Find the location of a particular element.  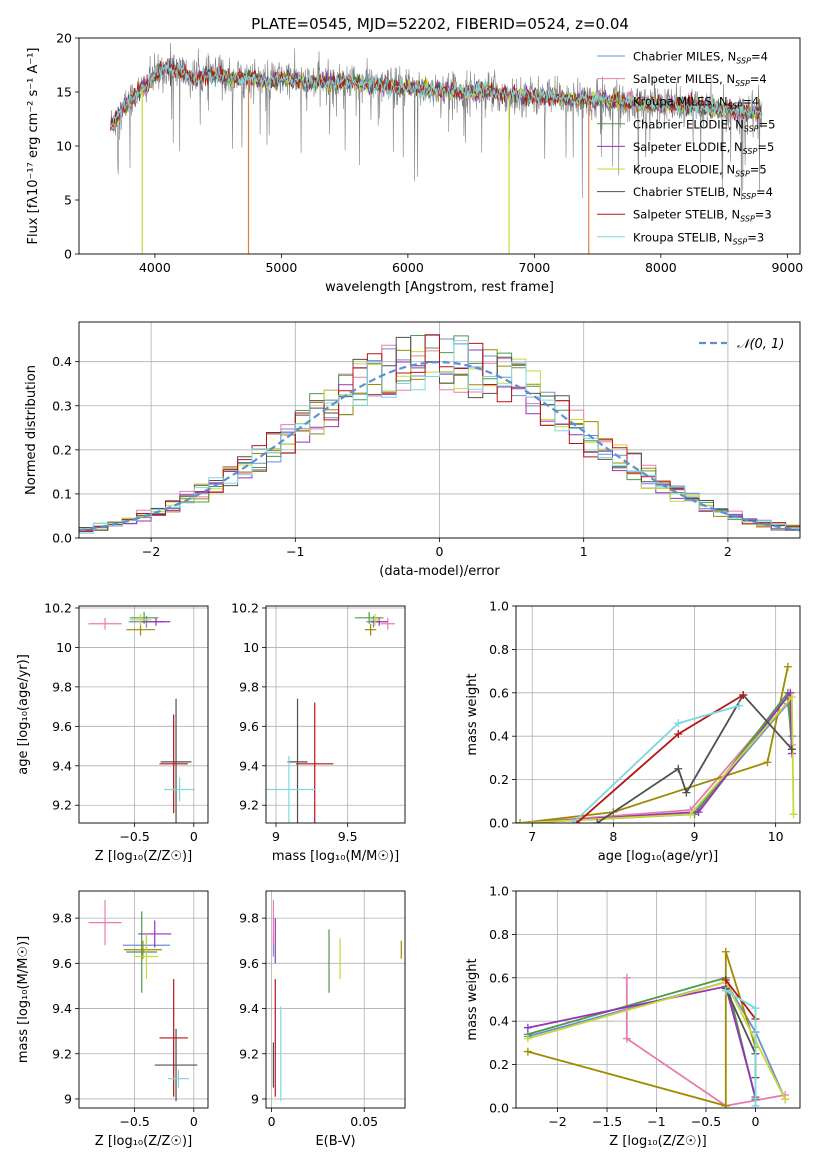

mass_vs_Z-ylabel: mass [log₁₀(M/M☉)] is located at coordinates (23, 999).